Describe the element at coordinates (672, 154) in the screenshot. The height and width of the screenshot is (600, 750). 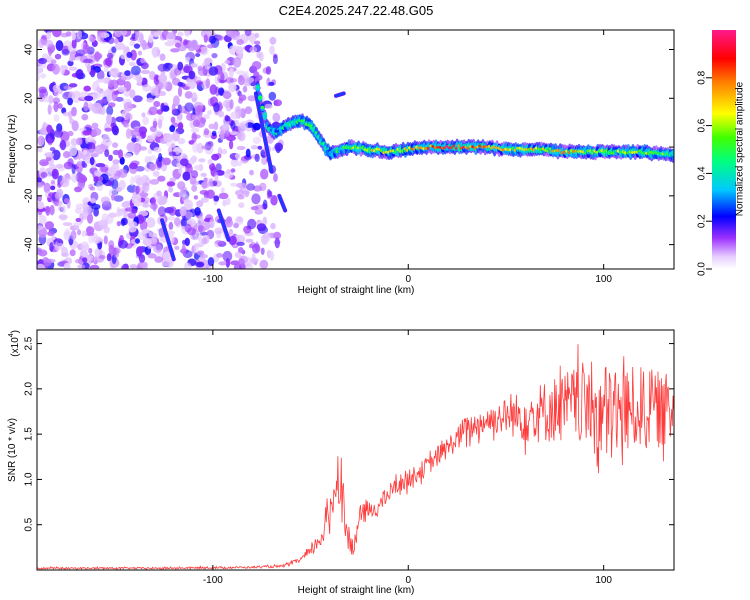
I see `ridge-mark` at that location.